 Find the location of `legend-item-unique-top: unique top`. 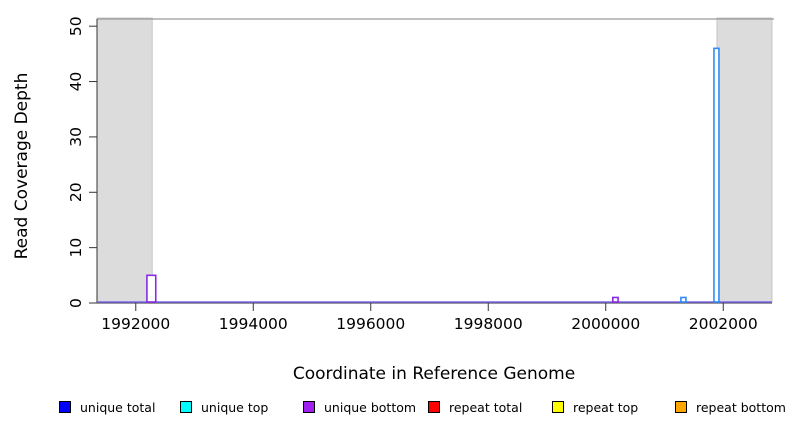

legend-item-unique-top: unique top is located at coordinates (224, 407).